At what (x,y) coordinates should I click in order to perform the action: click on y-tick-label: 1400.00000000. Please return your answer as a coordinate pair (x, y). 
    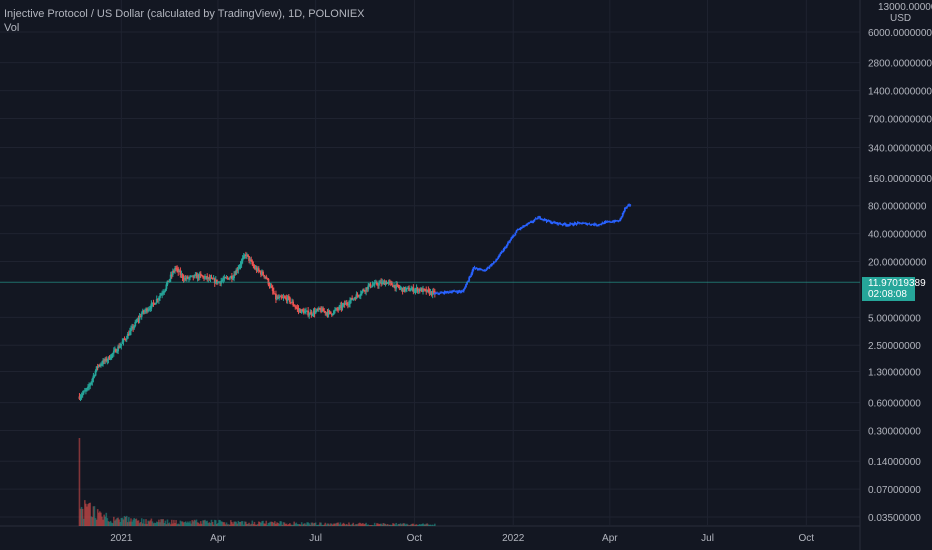
    Looking at the image, I should click on (900, 92).